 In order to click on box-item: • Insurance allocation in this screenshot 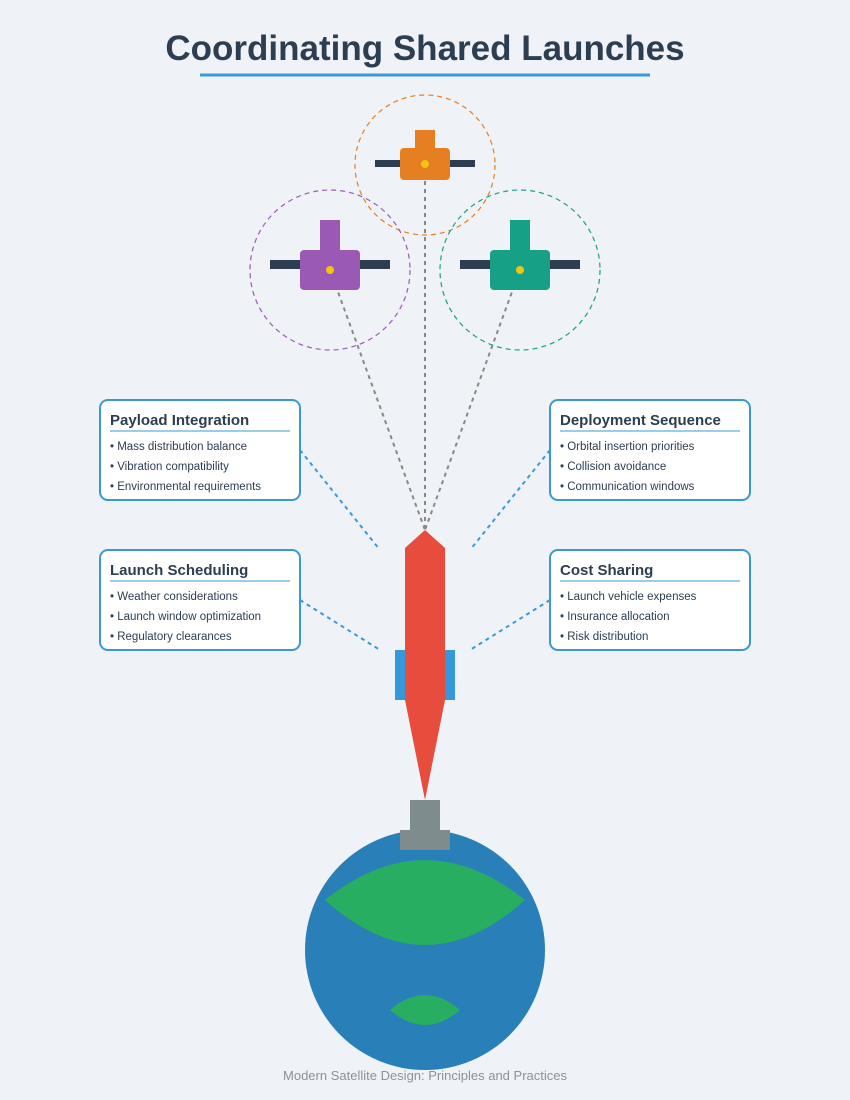, I will do `click(615, 617)`.